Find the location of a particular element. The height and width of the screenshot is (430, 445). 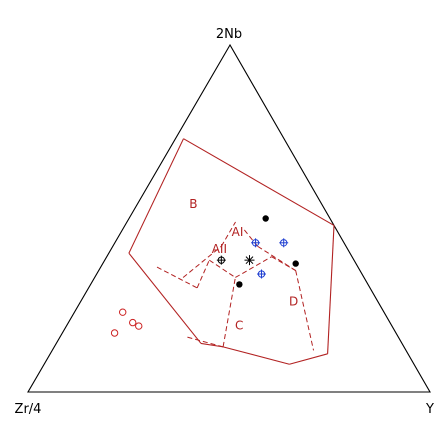

region-label: AII is located at coordinates (219, 249).